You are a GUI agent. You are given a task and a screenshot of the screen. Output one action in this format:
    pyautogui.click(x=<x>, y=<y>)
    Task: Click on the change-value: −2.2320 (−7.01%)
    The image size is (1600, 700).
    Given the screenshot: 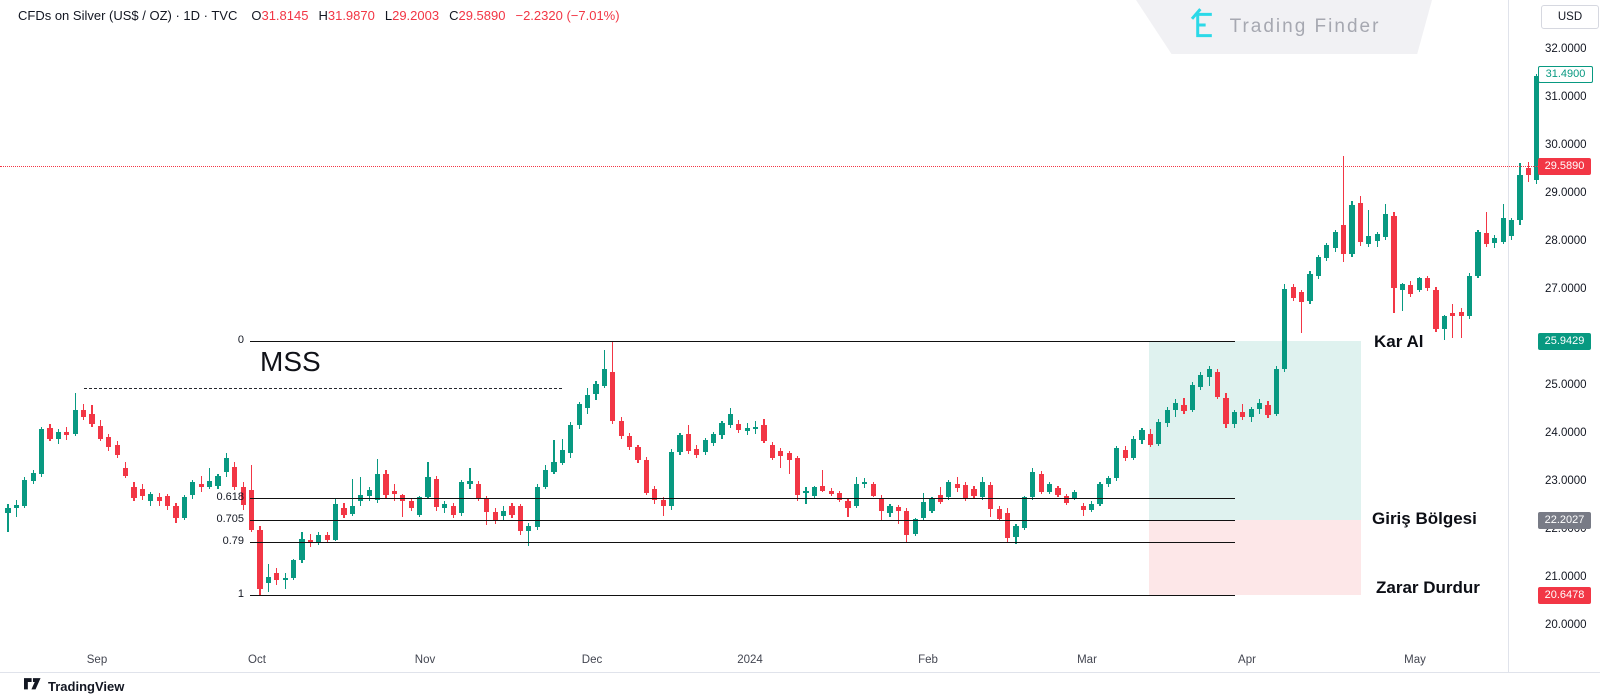 What is the action you would take?
    pyautogui.click(x=567, y=15)
    